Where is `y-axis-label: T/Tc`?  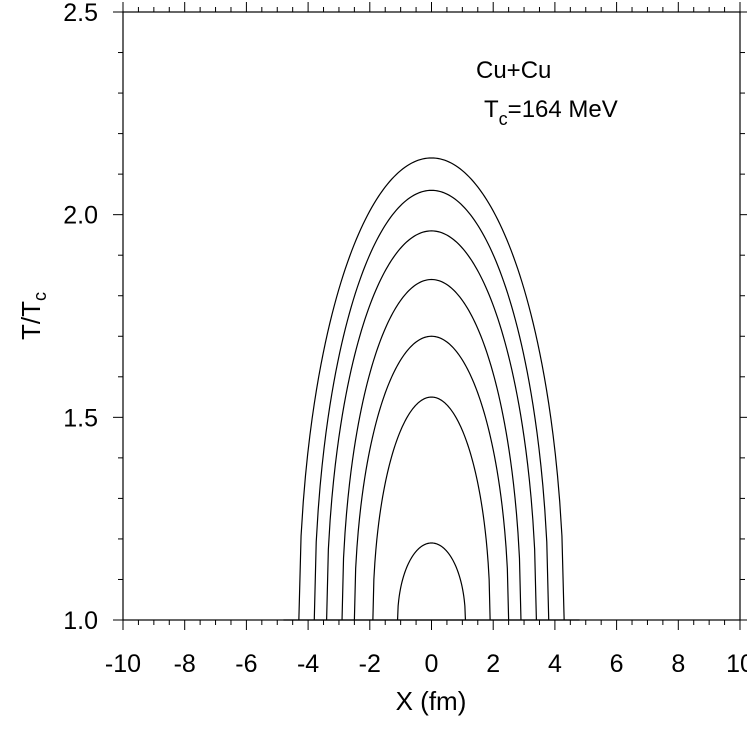 y-axis-label: T/Tc is located at coordinates (33, 316).